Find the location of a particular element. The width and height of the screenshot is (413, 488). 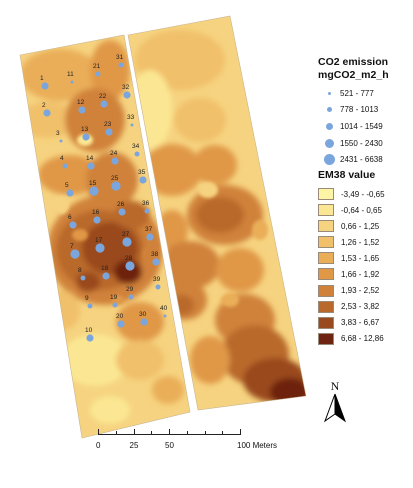

sample-label: 17 is located at coordinates (99, 240).